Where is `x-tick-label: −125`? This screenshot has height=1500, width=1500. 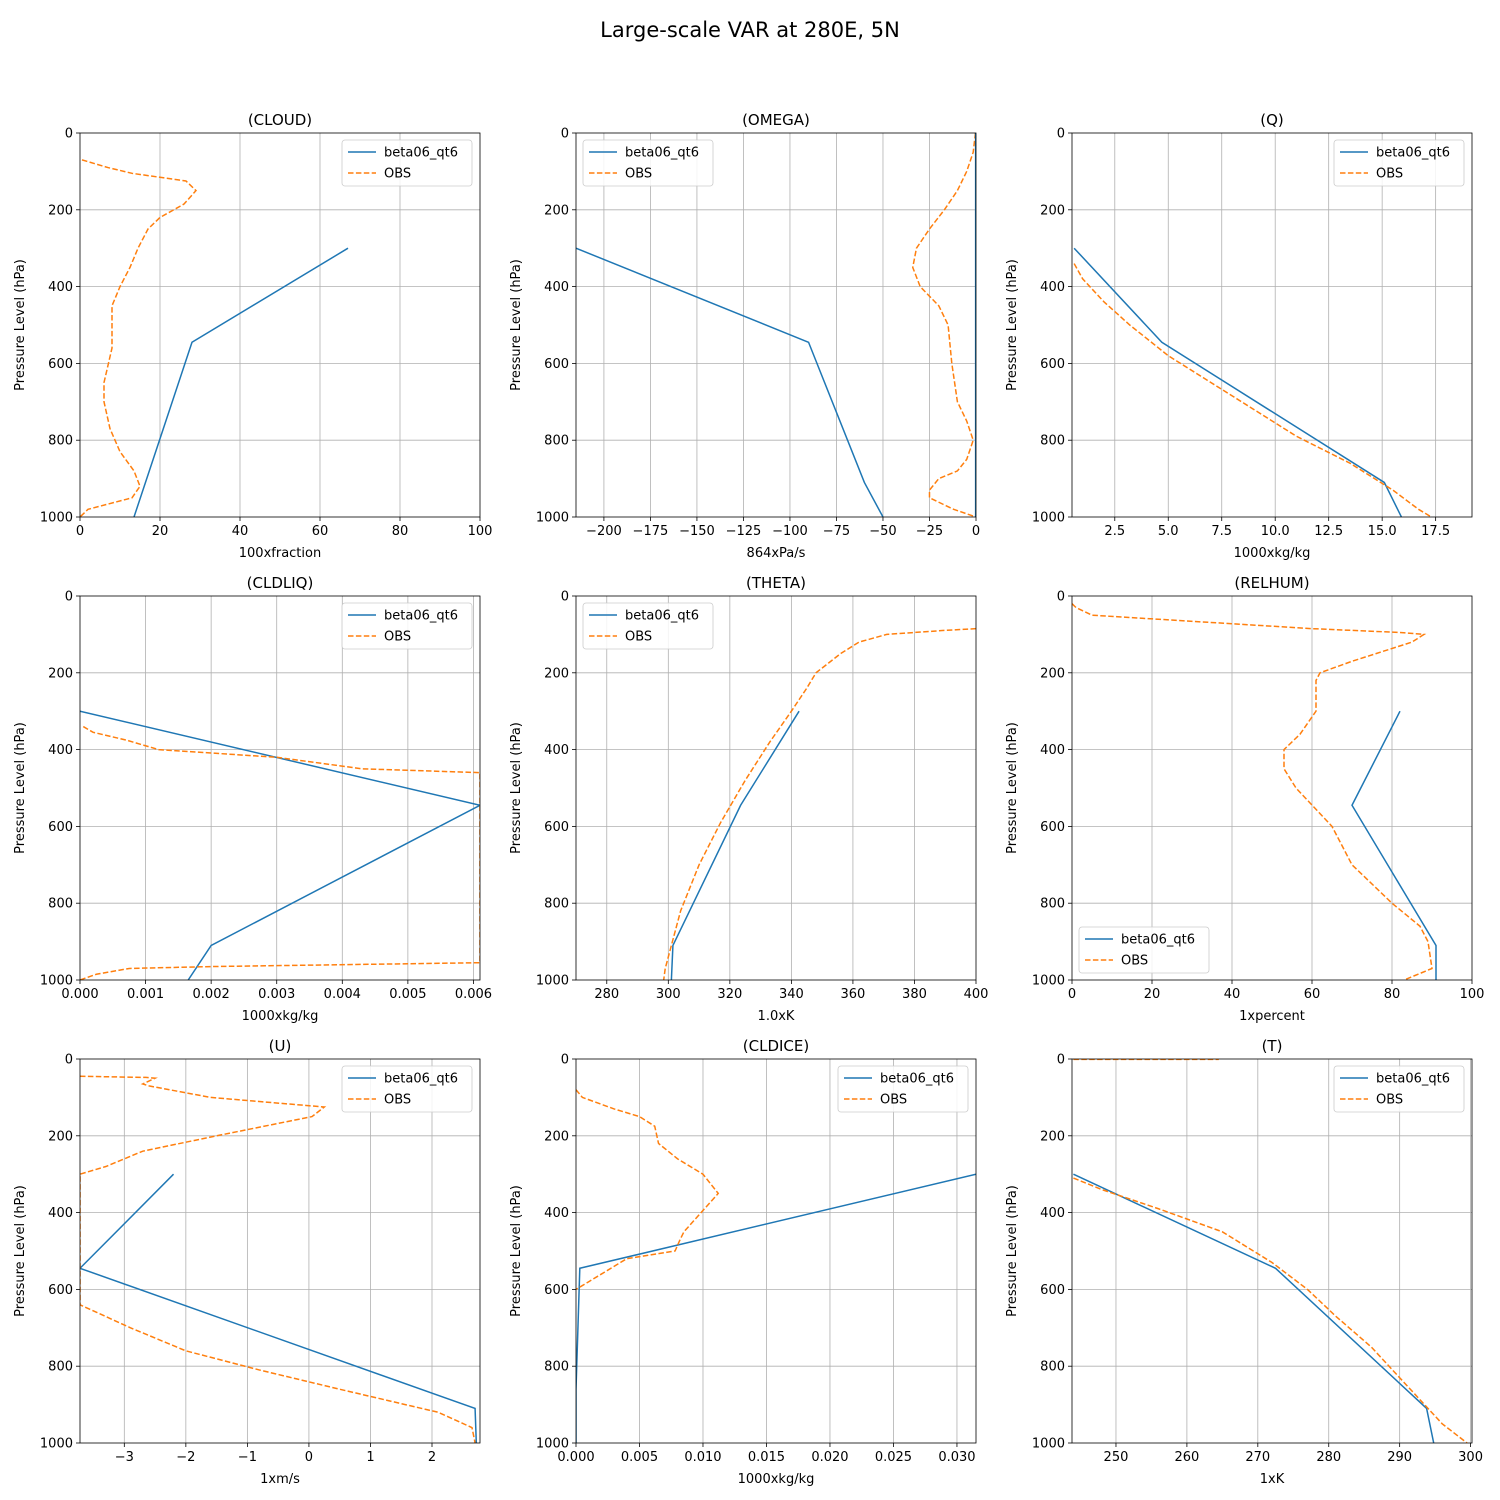
x-tick-label: −125 is located at coordinates (744, 531).